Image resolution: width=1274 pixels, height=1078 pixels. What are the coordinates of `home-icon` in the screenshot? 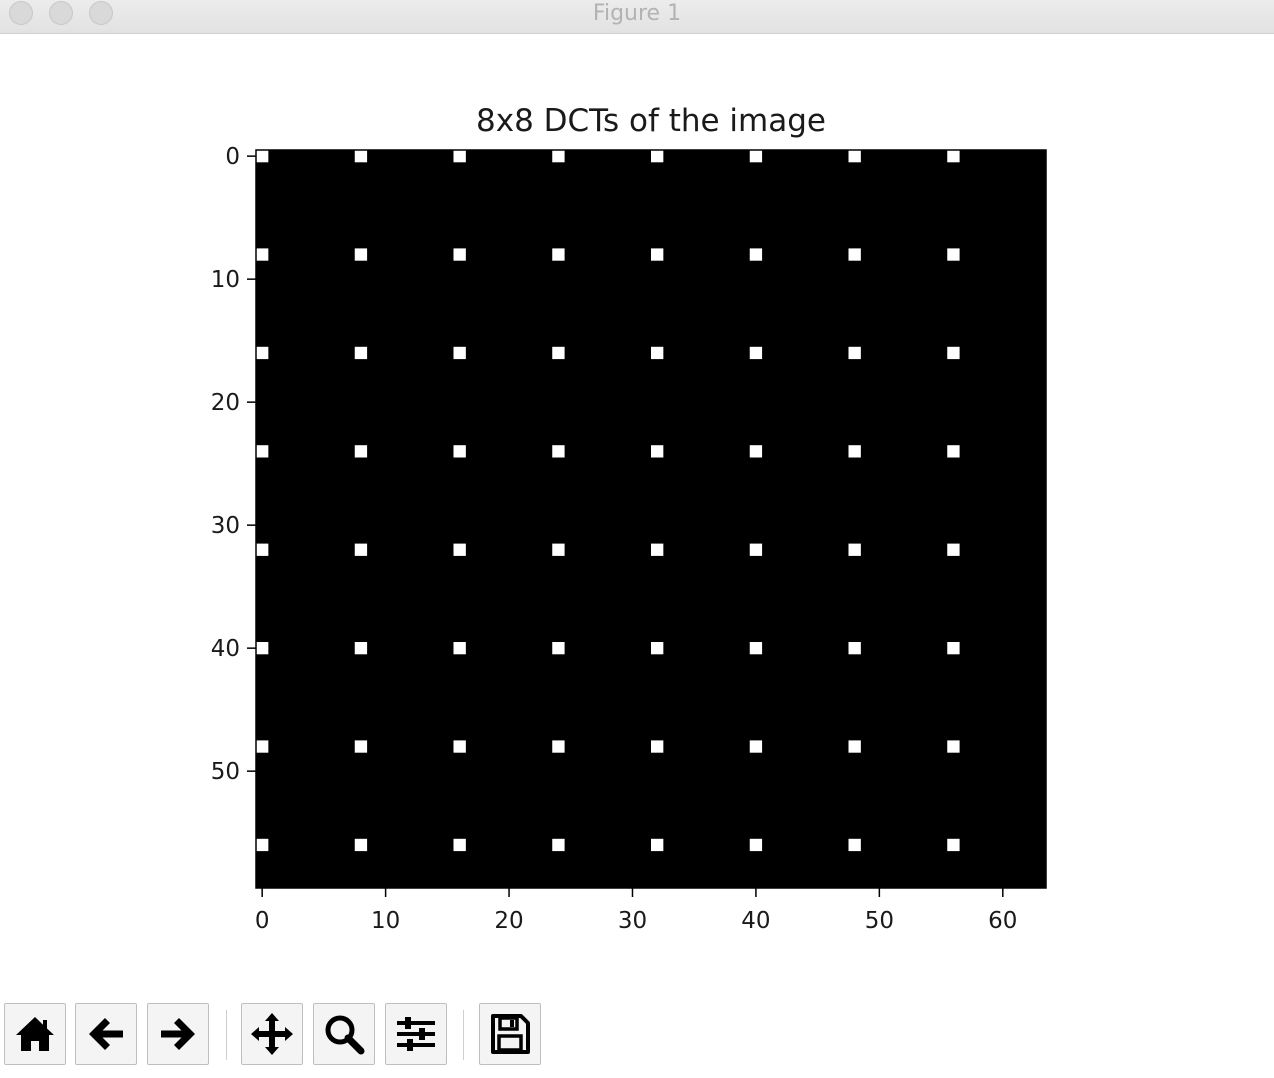 It's located at (35, 1034).